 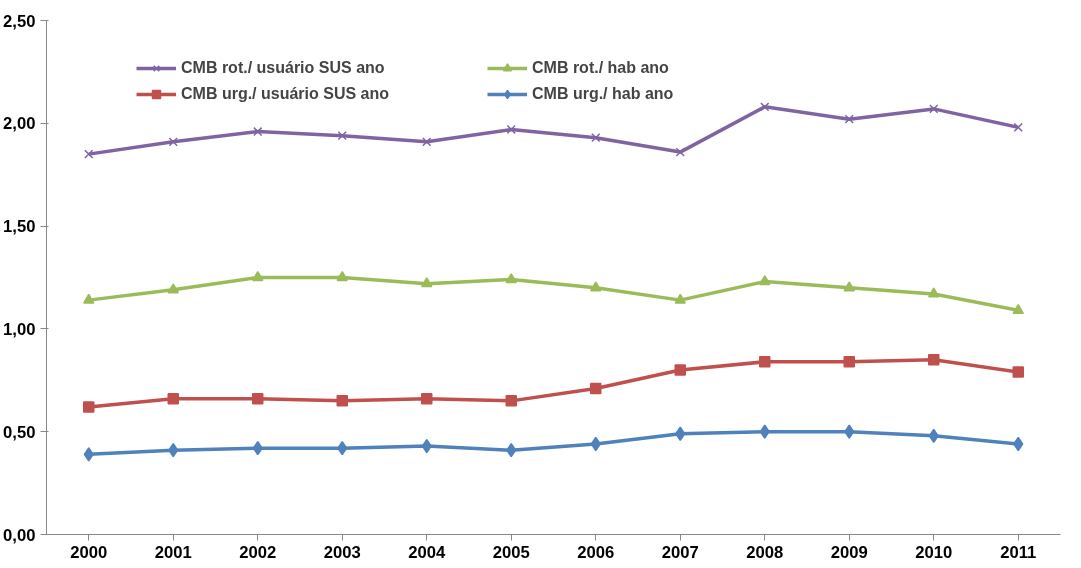 I want to click on x-tick-label: 2010, so click(x=934, y=552).